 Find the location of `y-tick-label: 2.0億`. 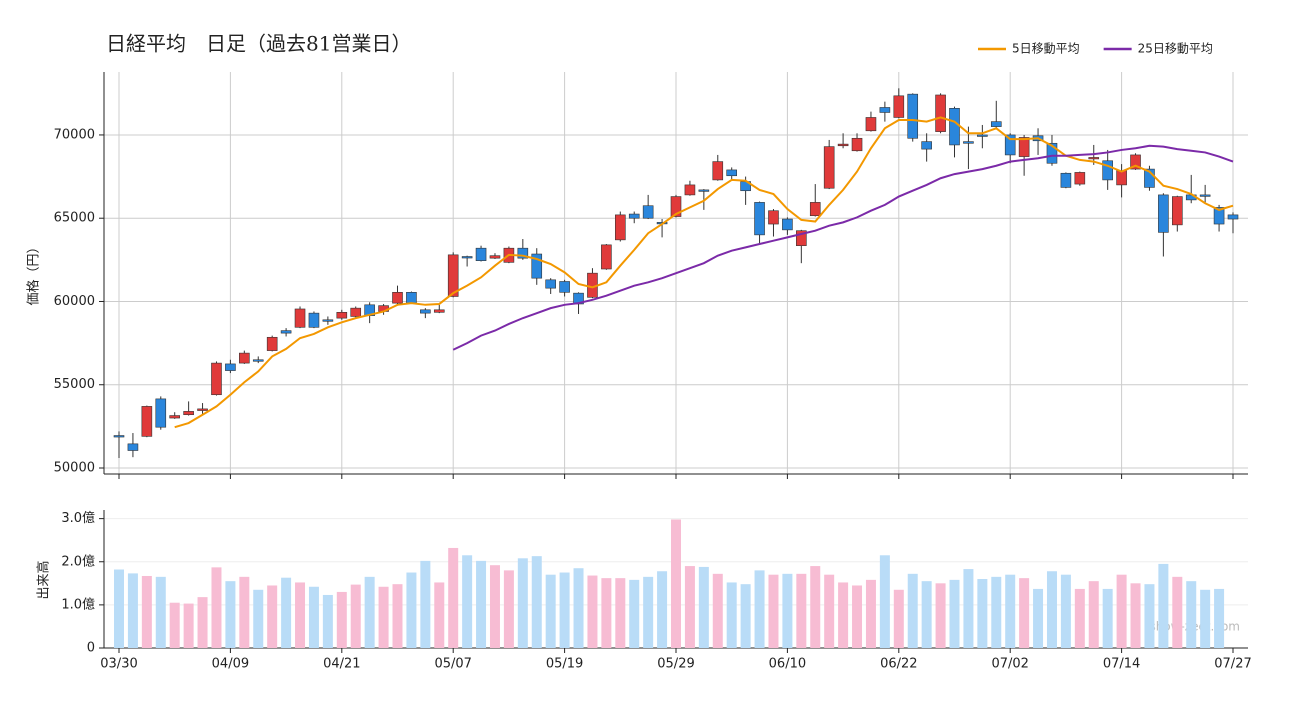

y-tick-label: 2.0億 is located at coordinates (78, 561).